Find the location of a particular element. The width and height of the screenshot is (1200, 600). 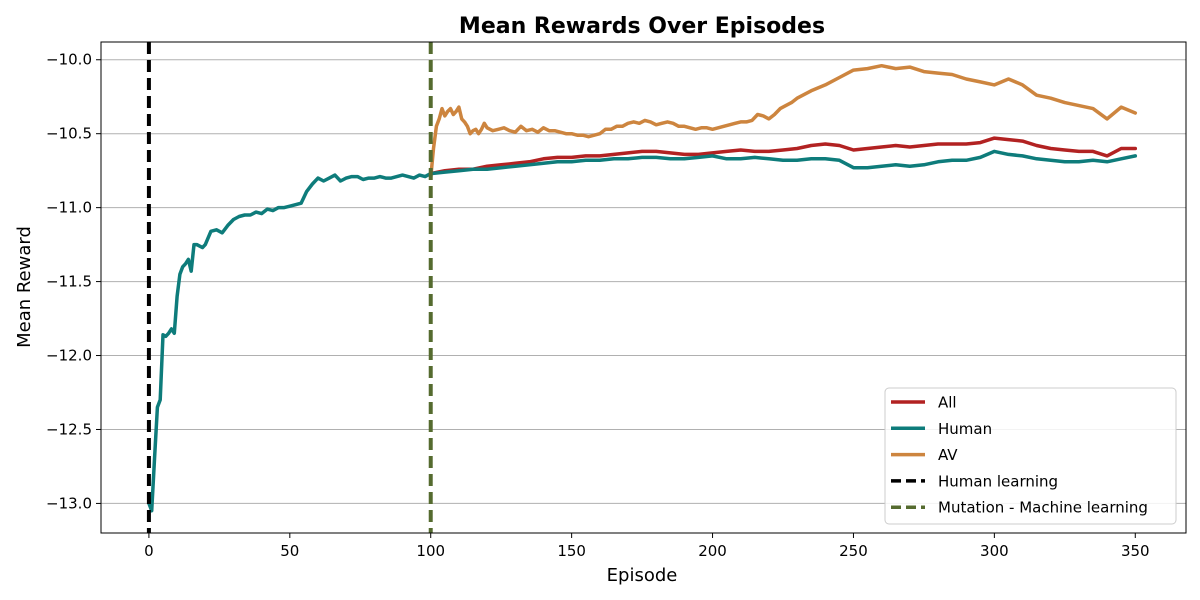

legend-label-all: All is located at coordinates (947, 403).